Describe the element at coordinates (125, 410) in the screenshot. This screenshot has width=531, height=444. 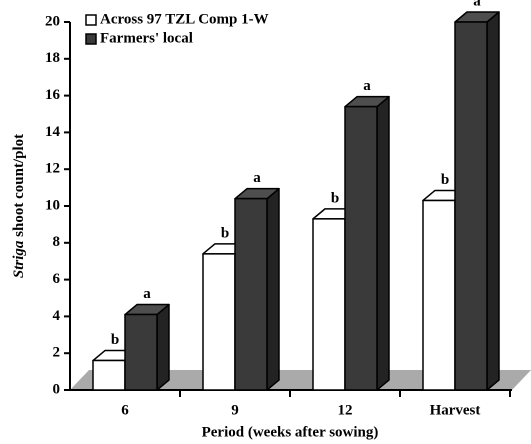
I see `x-tick-label: 6` at that location.